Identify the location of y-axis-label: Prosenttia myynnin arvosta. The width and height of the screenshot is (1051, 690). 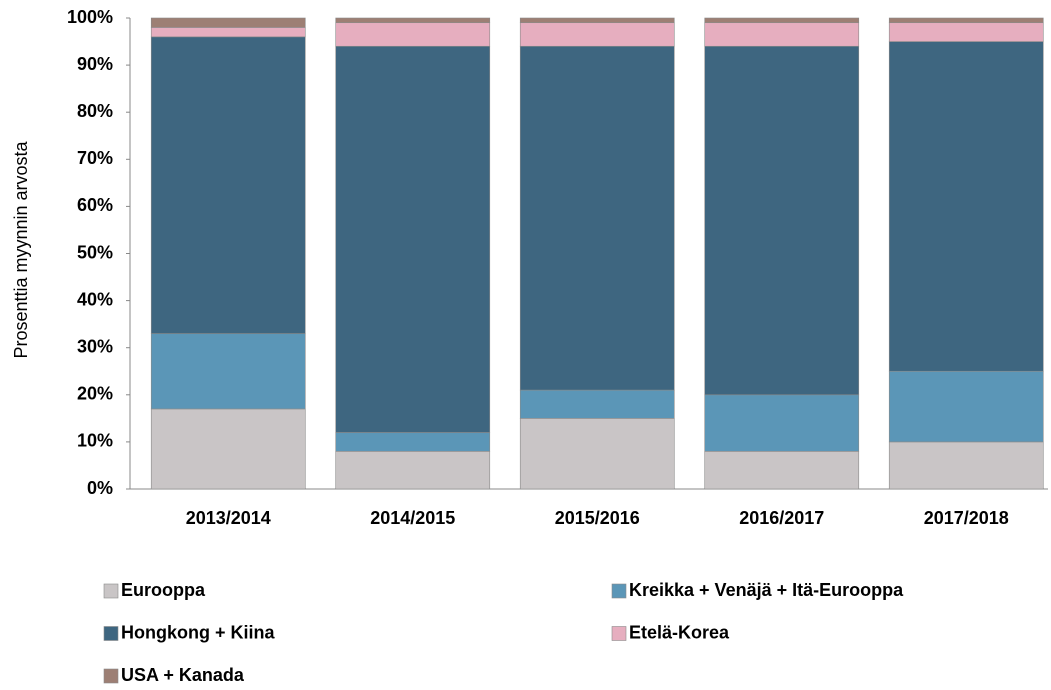
(21, 249).